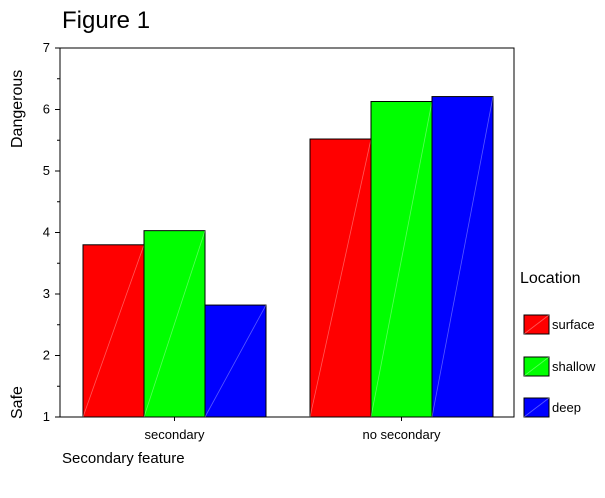  What do you see at coordinates (46, 416) in the screenshot?
I see `y-tick-label: 1` at bounding box center [46, 416].